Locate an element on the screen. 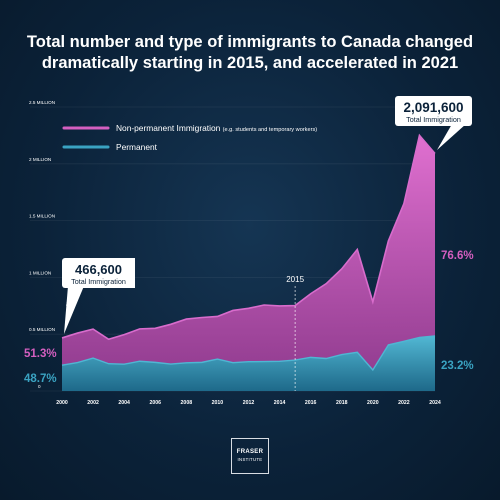  callout-end-pointer is located at coordinates (451, 137).